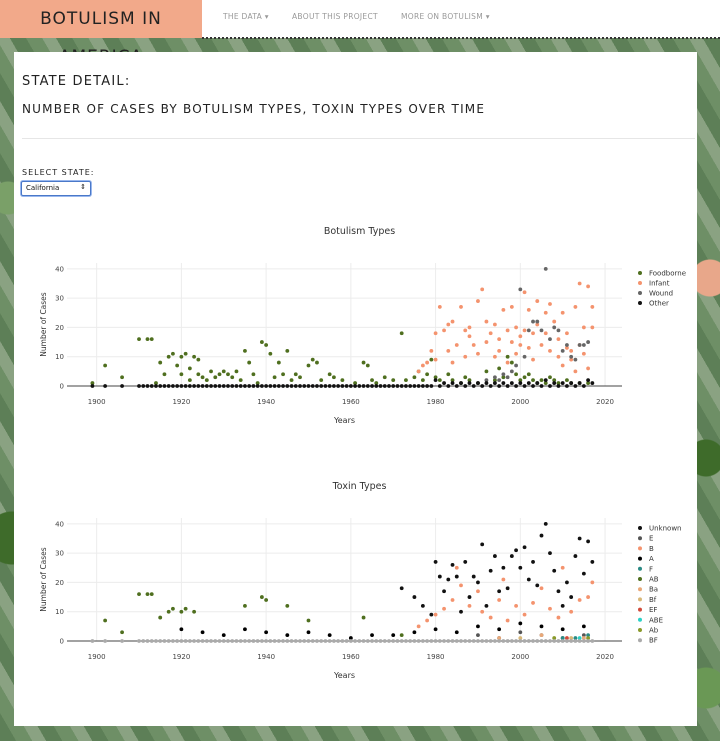  I want to click on legend-item: Other, so click(659, 304).